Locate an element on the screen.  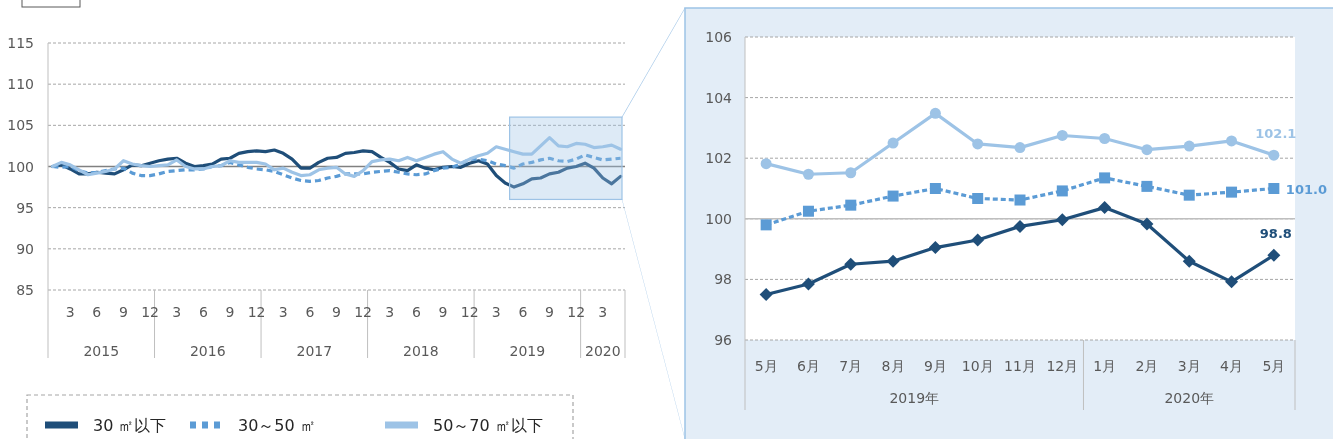
text: 2020年 is located at coordinates (1189, 398).